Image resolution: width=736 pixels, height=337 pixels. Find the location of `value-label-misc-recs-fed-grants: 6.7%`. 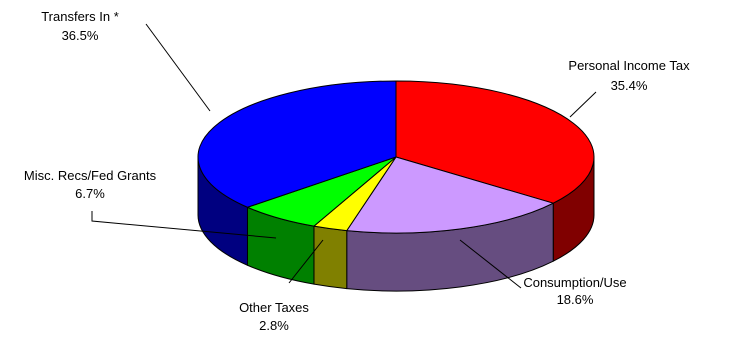

value-label-misc-recs-fed-grants: 6.7% is located at coordinates (90, 193).